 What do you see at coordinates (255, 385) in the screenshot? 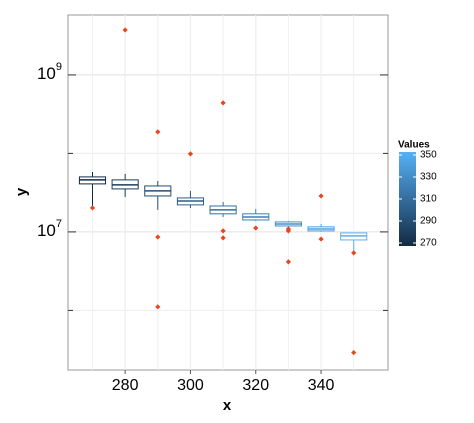
I see `x-tick-label: 320` at bounding box center [255, 385].